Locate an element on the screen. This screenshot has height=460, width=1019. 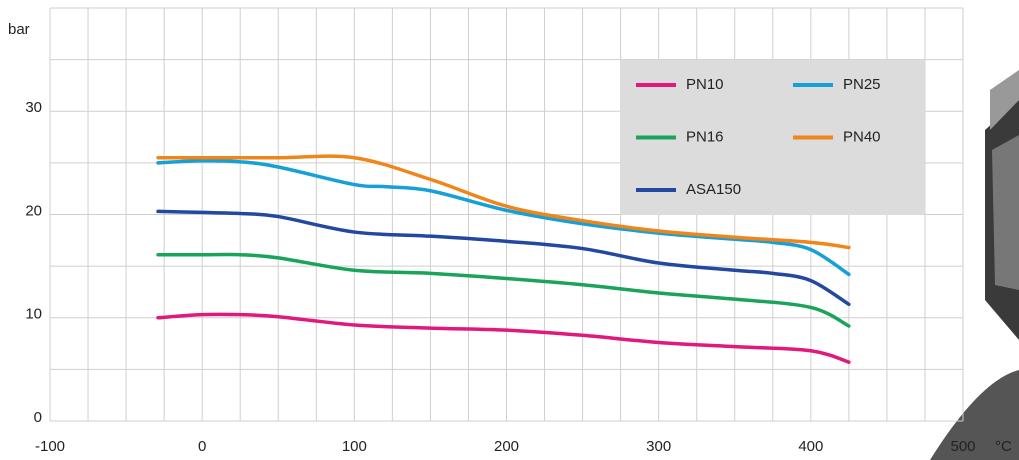
legend: PN10 PN25 PN16 PN40 ASA150 is located at coordinates (772, 137).